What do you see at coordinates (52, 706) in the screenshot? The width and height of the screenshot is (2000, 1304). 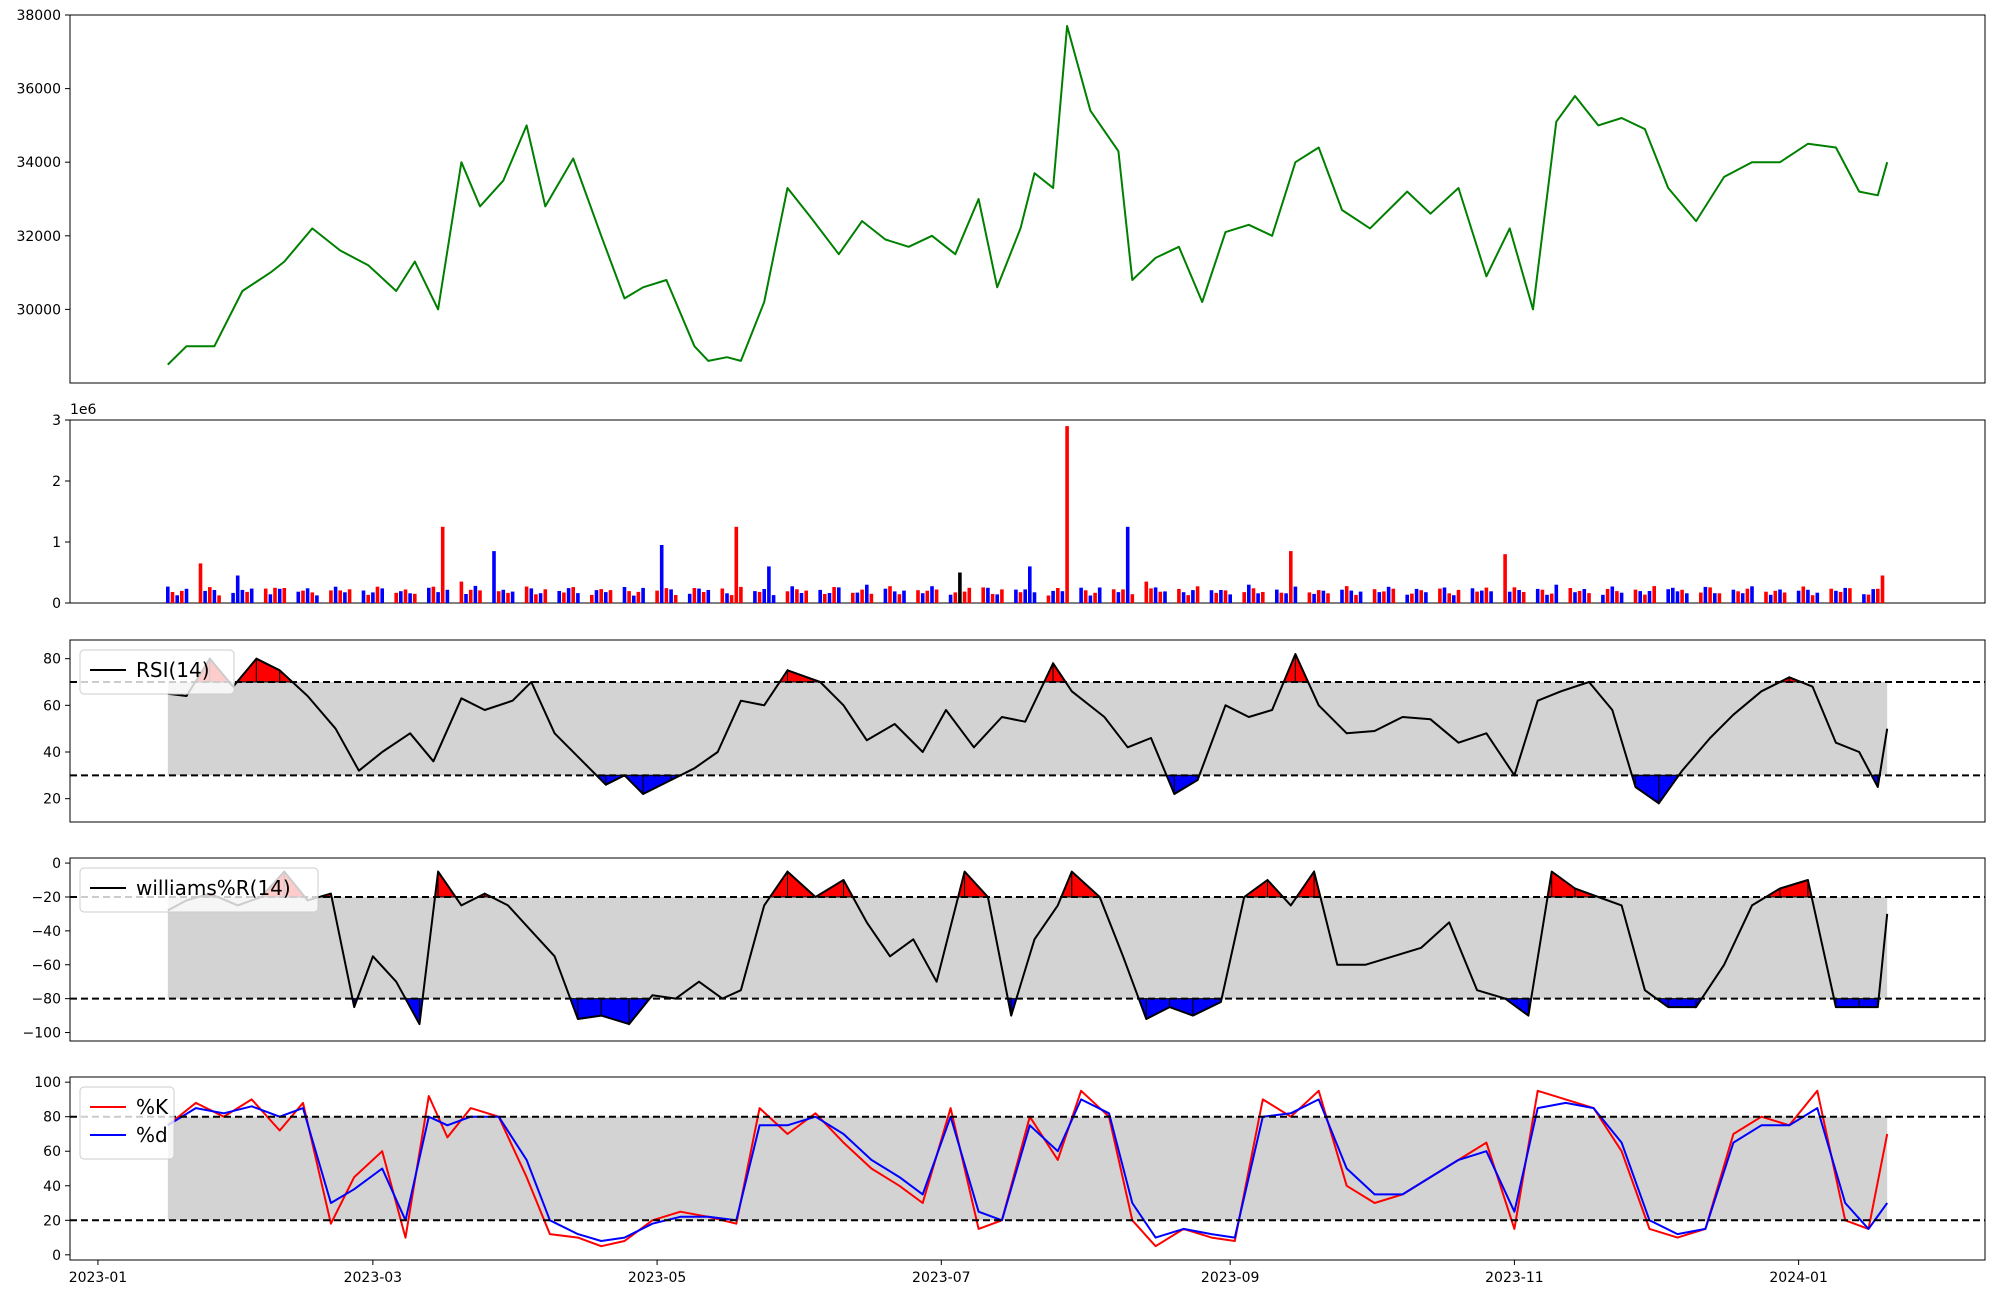 I see `rsi-ytick-label: 60` at bounding box center [52, 706].